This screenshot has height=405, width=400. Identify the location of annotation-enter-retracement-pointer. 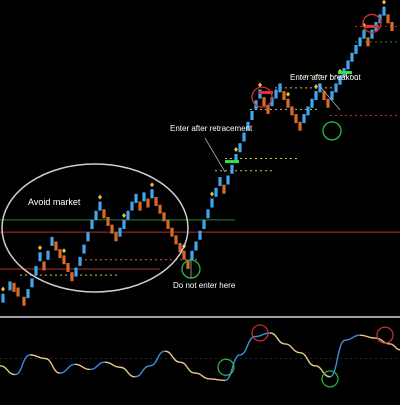
(215, 155).